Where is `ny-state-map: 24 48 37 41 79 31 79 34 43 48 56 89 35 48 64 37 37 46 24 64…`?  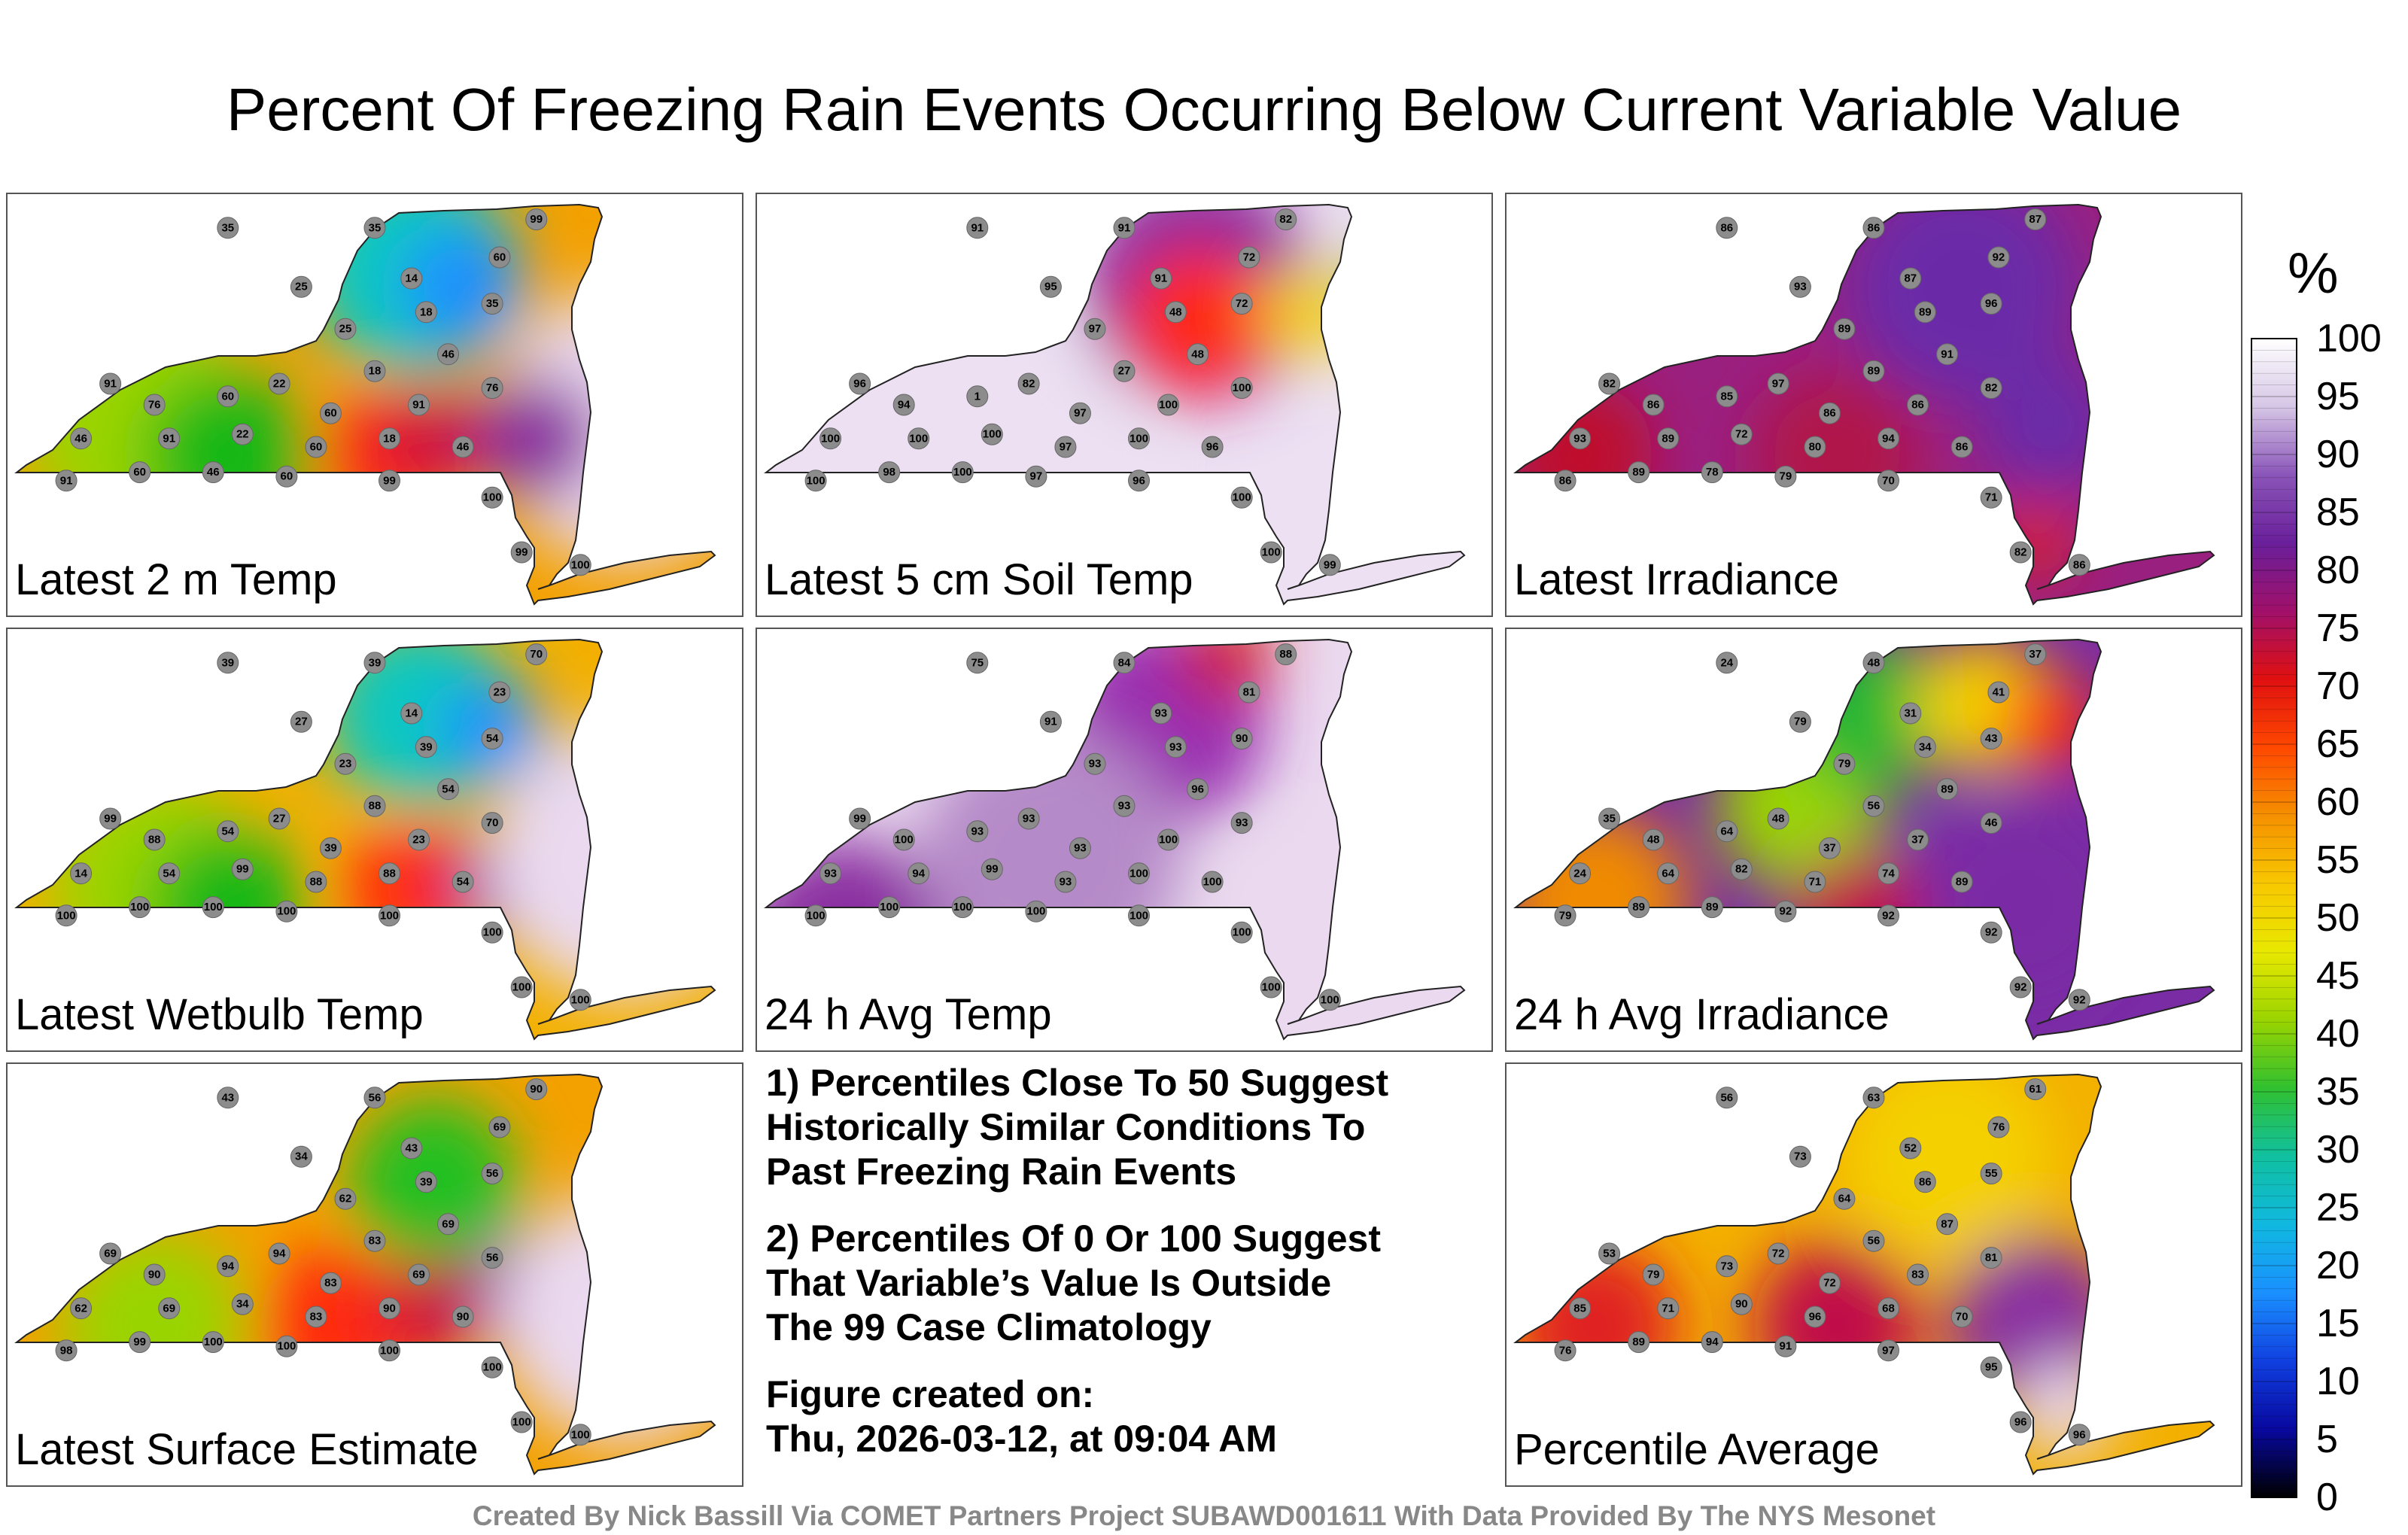 ny-state-map: 24 48 37 41 79 31 79 34 43 48 56 89 35 48 64 37 37 46 24 64… is located at coordinates (1864, 839).